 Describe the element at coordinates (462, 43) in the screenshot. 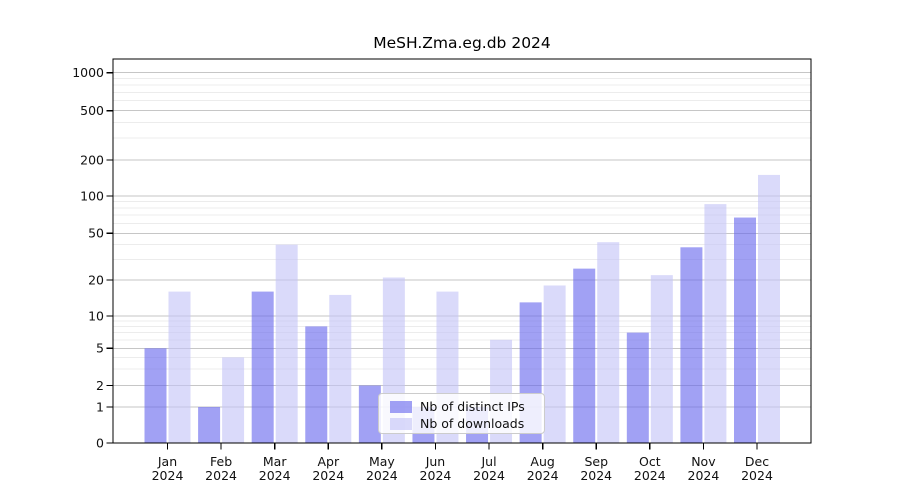

I see `chart-title: MeSH.Zma.eg.db 2024` at that location.